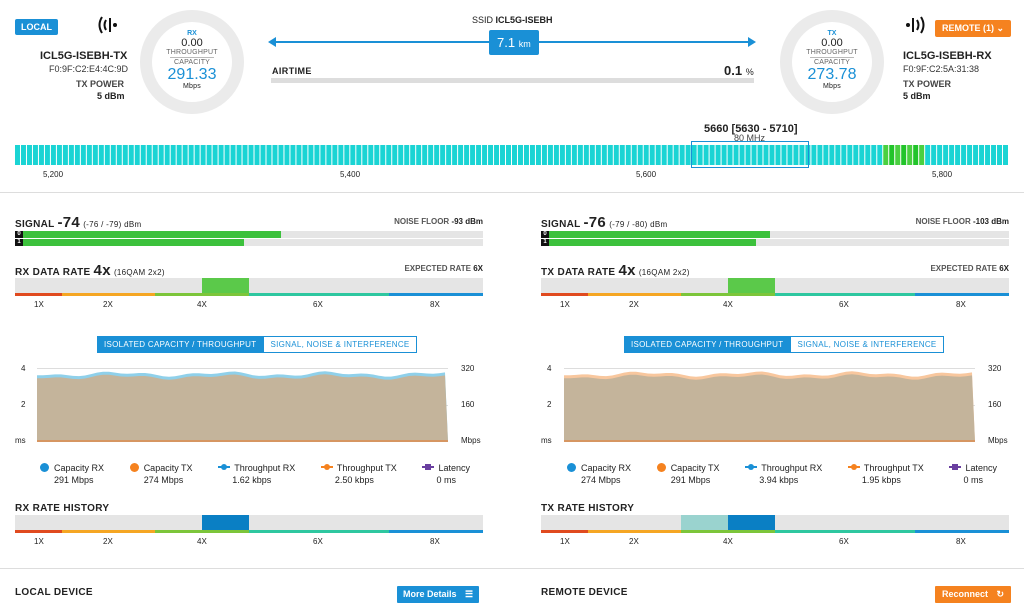 The image size is (1024, 610). Describe the element at coordinates (242, 405) in the screenshot. I see `left-capacity-chart` at that location.